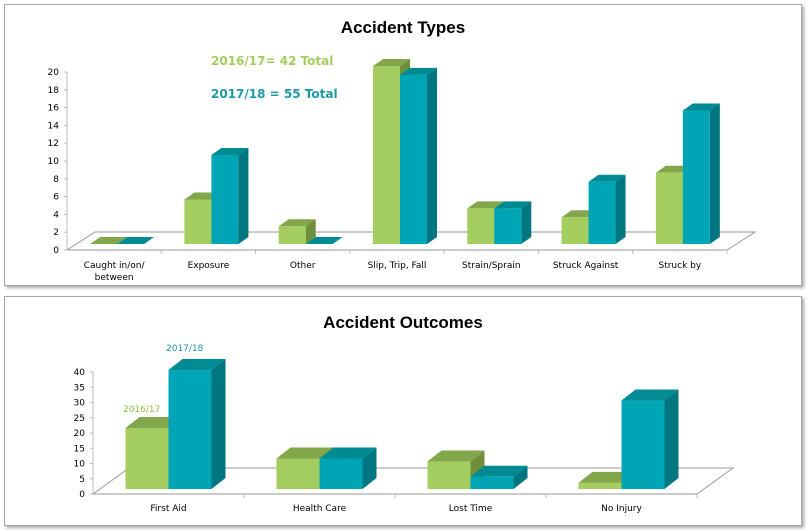 The image size is (808, 531). I want to click on y-tick-label: 16, so click(54, 109).